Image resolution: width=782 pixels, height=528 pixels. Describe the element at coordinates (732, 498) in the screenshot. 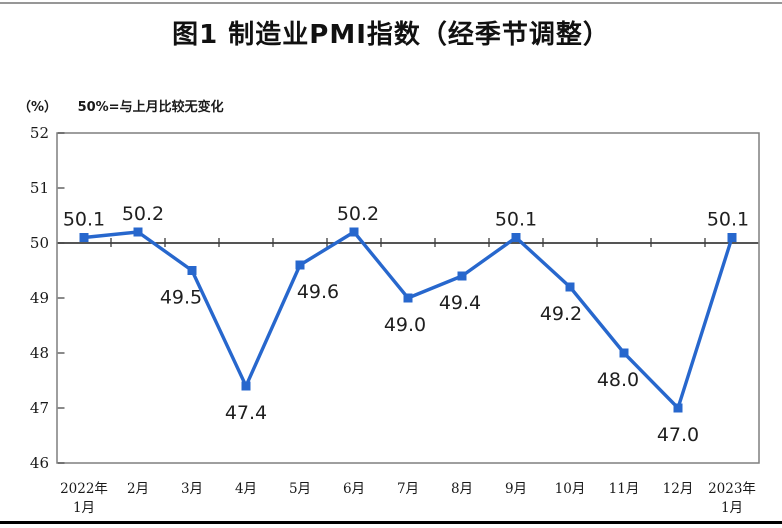

I see `x-axis-tick-label: 2023年 1月` at that location.